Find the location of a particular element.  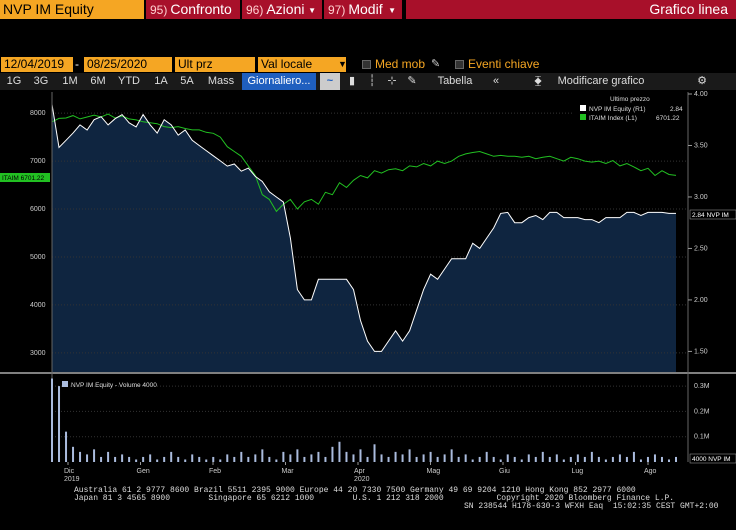

itaim-badge-text: ITAIM 6701.22 is located at coordinates (23, 178).